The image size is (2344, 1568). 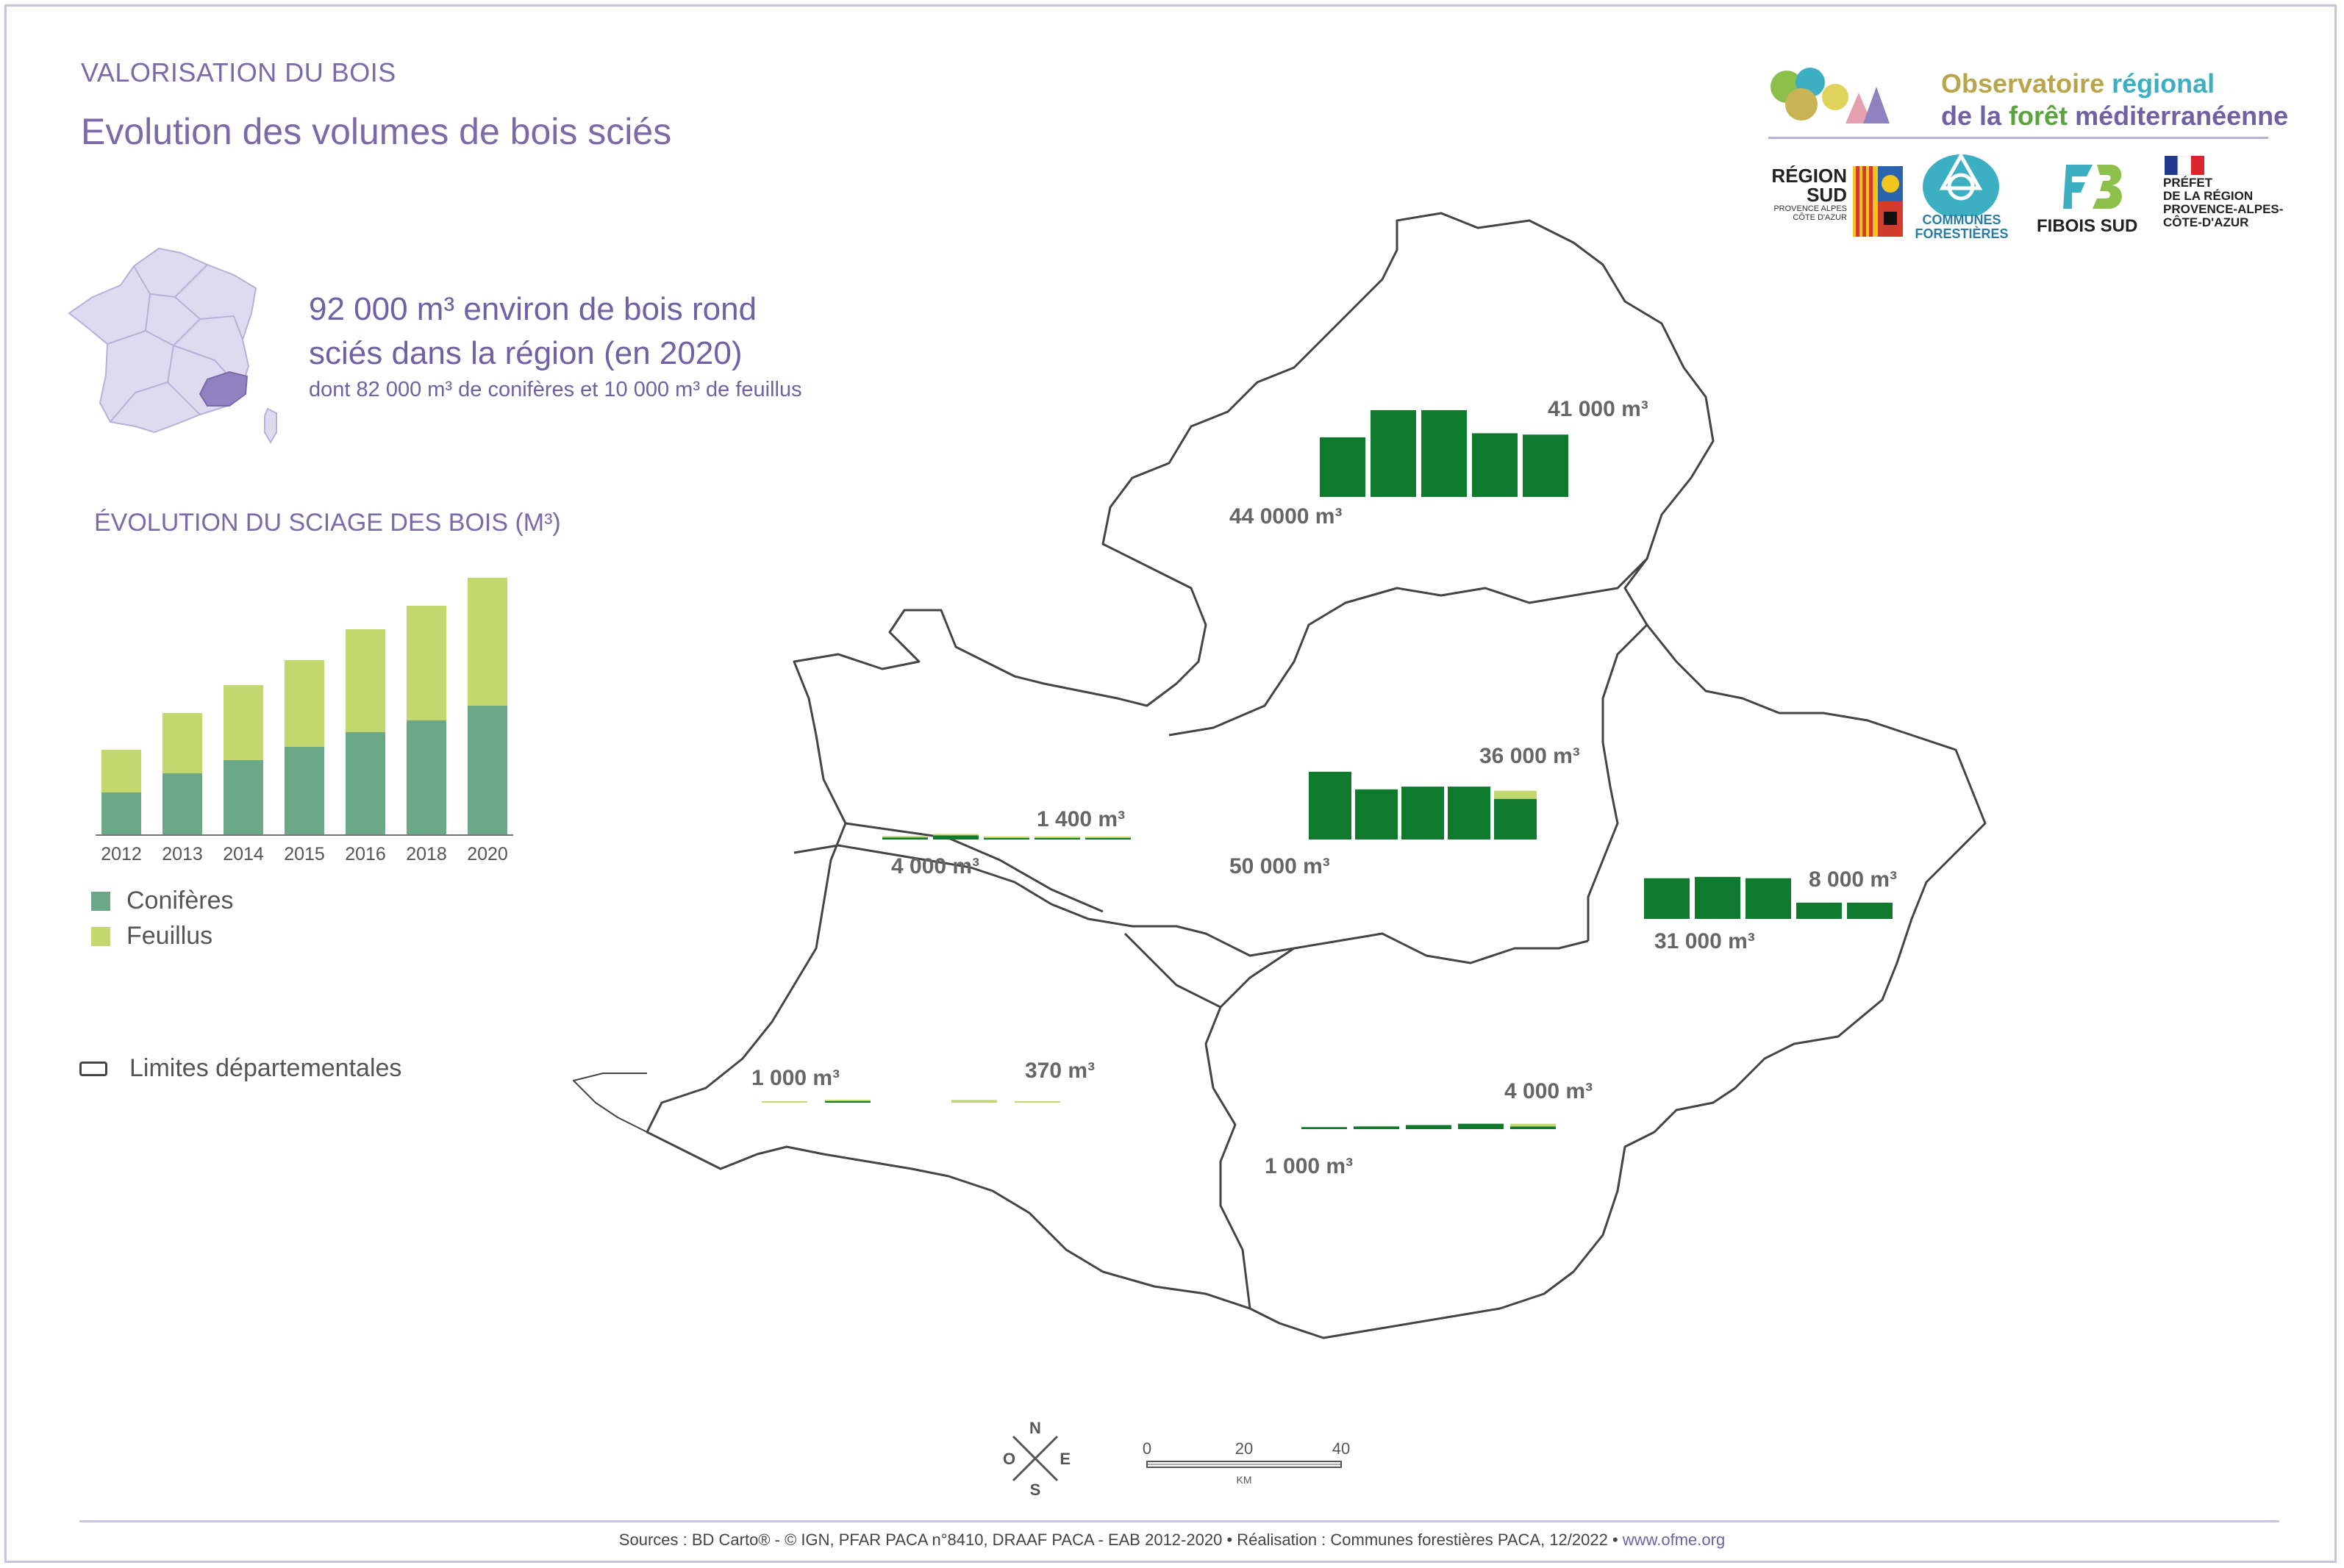 I want to click on compass-south: S, so click(x=1035, y=1490).